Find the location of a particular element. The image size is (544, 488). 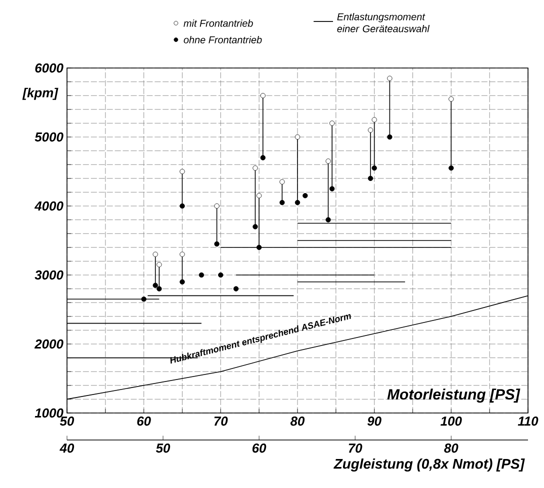

x-tick-label: 110 is located at coordinates (528, 421).